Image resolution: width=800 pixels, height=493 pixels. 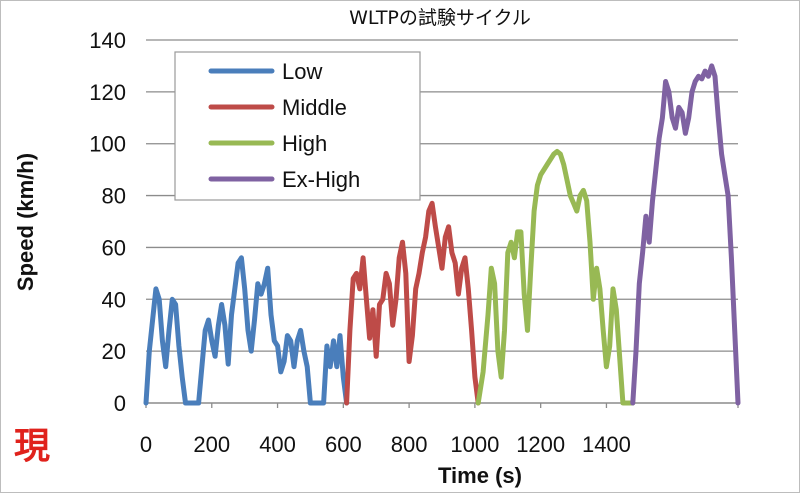 What do you see at coordinates (25, 222) in the screenshot?
I see `y-axis-title: Speed (km/h)` at bounding box center [25, 222].